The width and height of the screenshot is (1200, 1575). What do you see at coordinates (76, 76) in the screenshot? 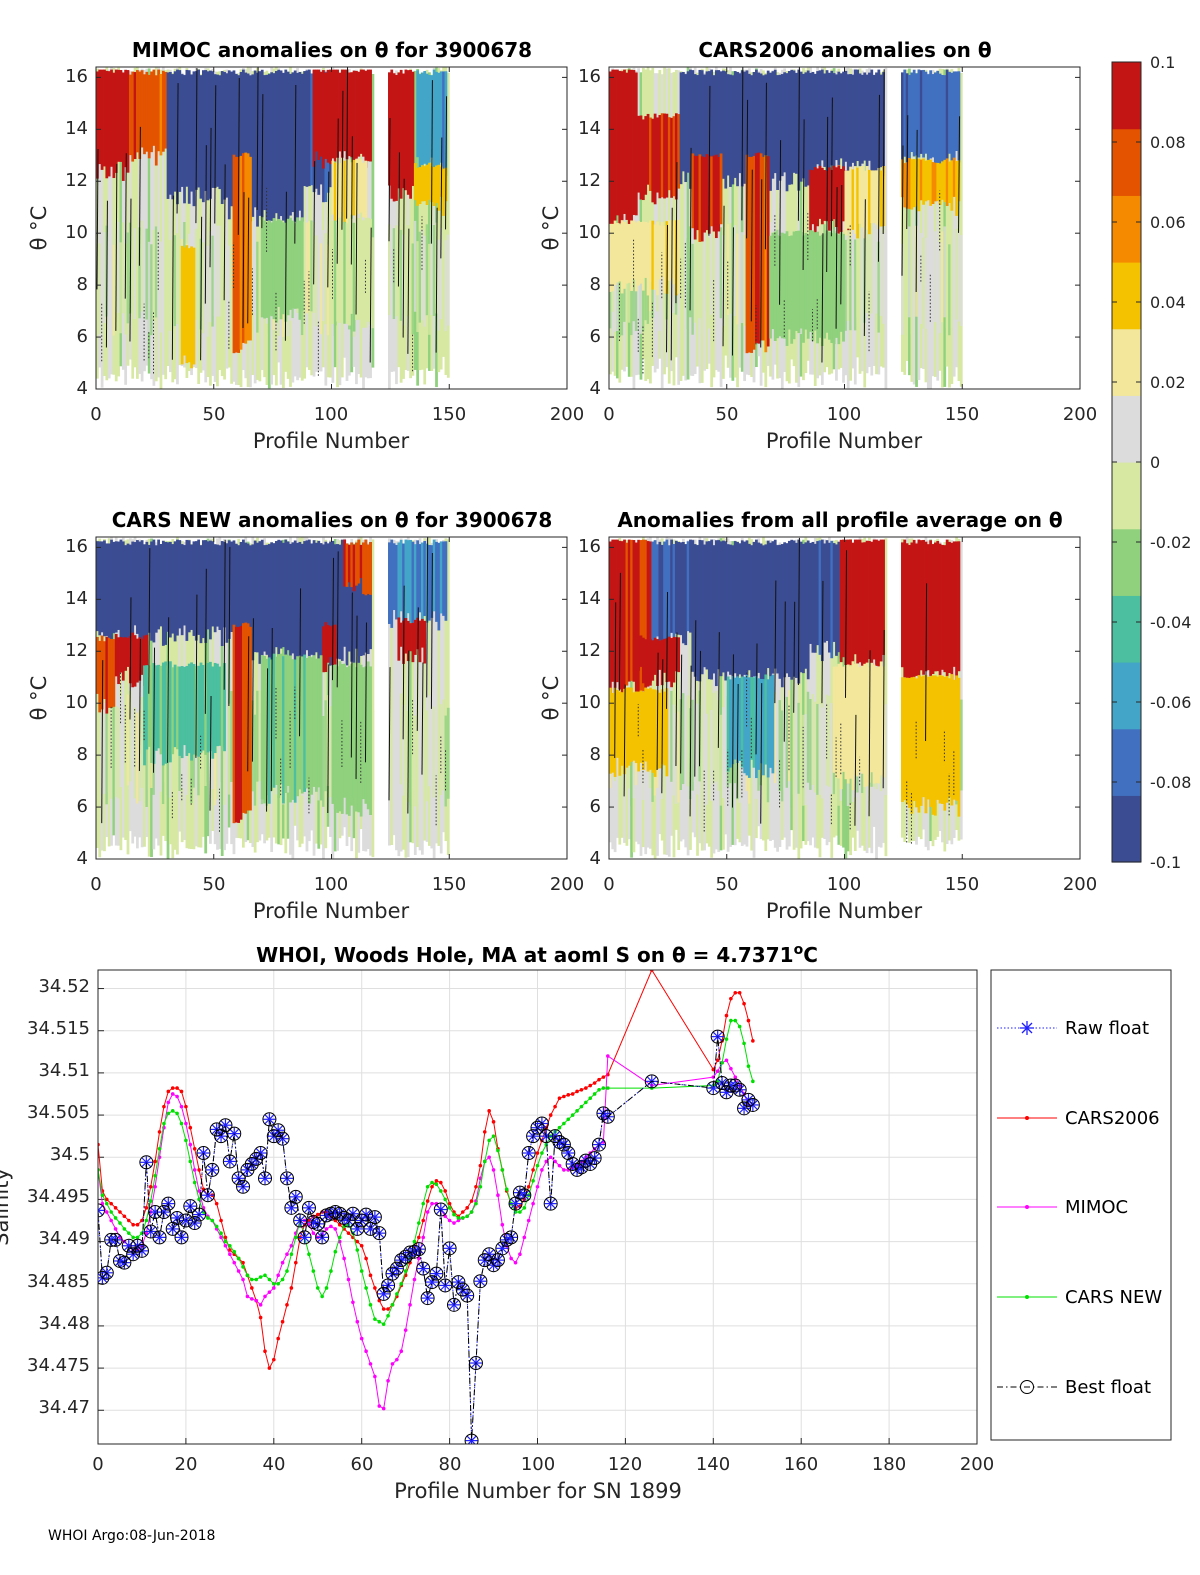
I see `y-tick-label: 16` at bounding box center [76, 76].